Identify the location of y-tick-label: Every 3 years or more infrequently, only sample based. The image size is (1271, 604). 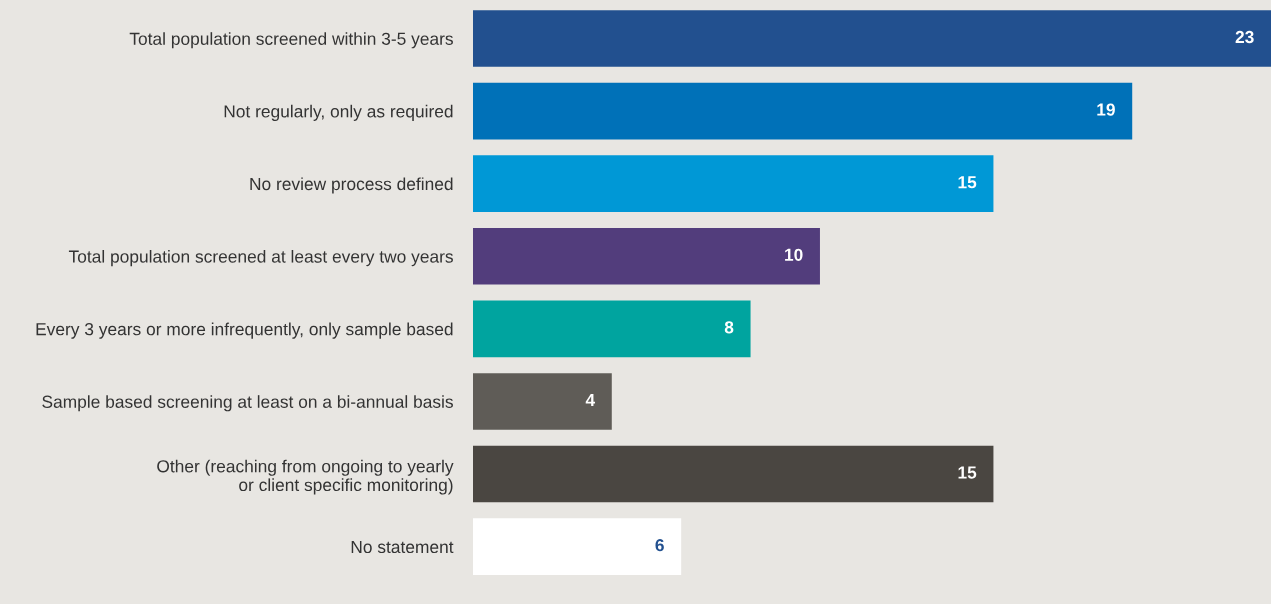
(244, 330).